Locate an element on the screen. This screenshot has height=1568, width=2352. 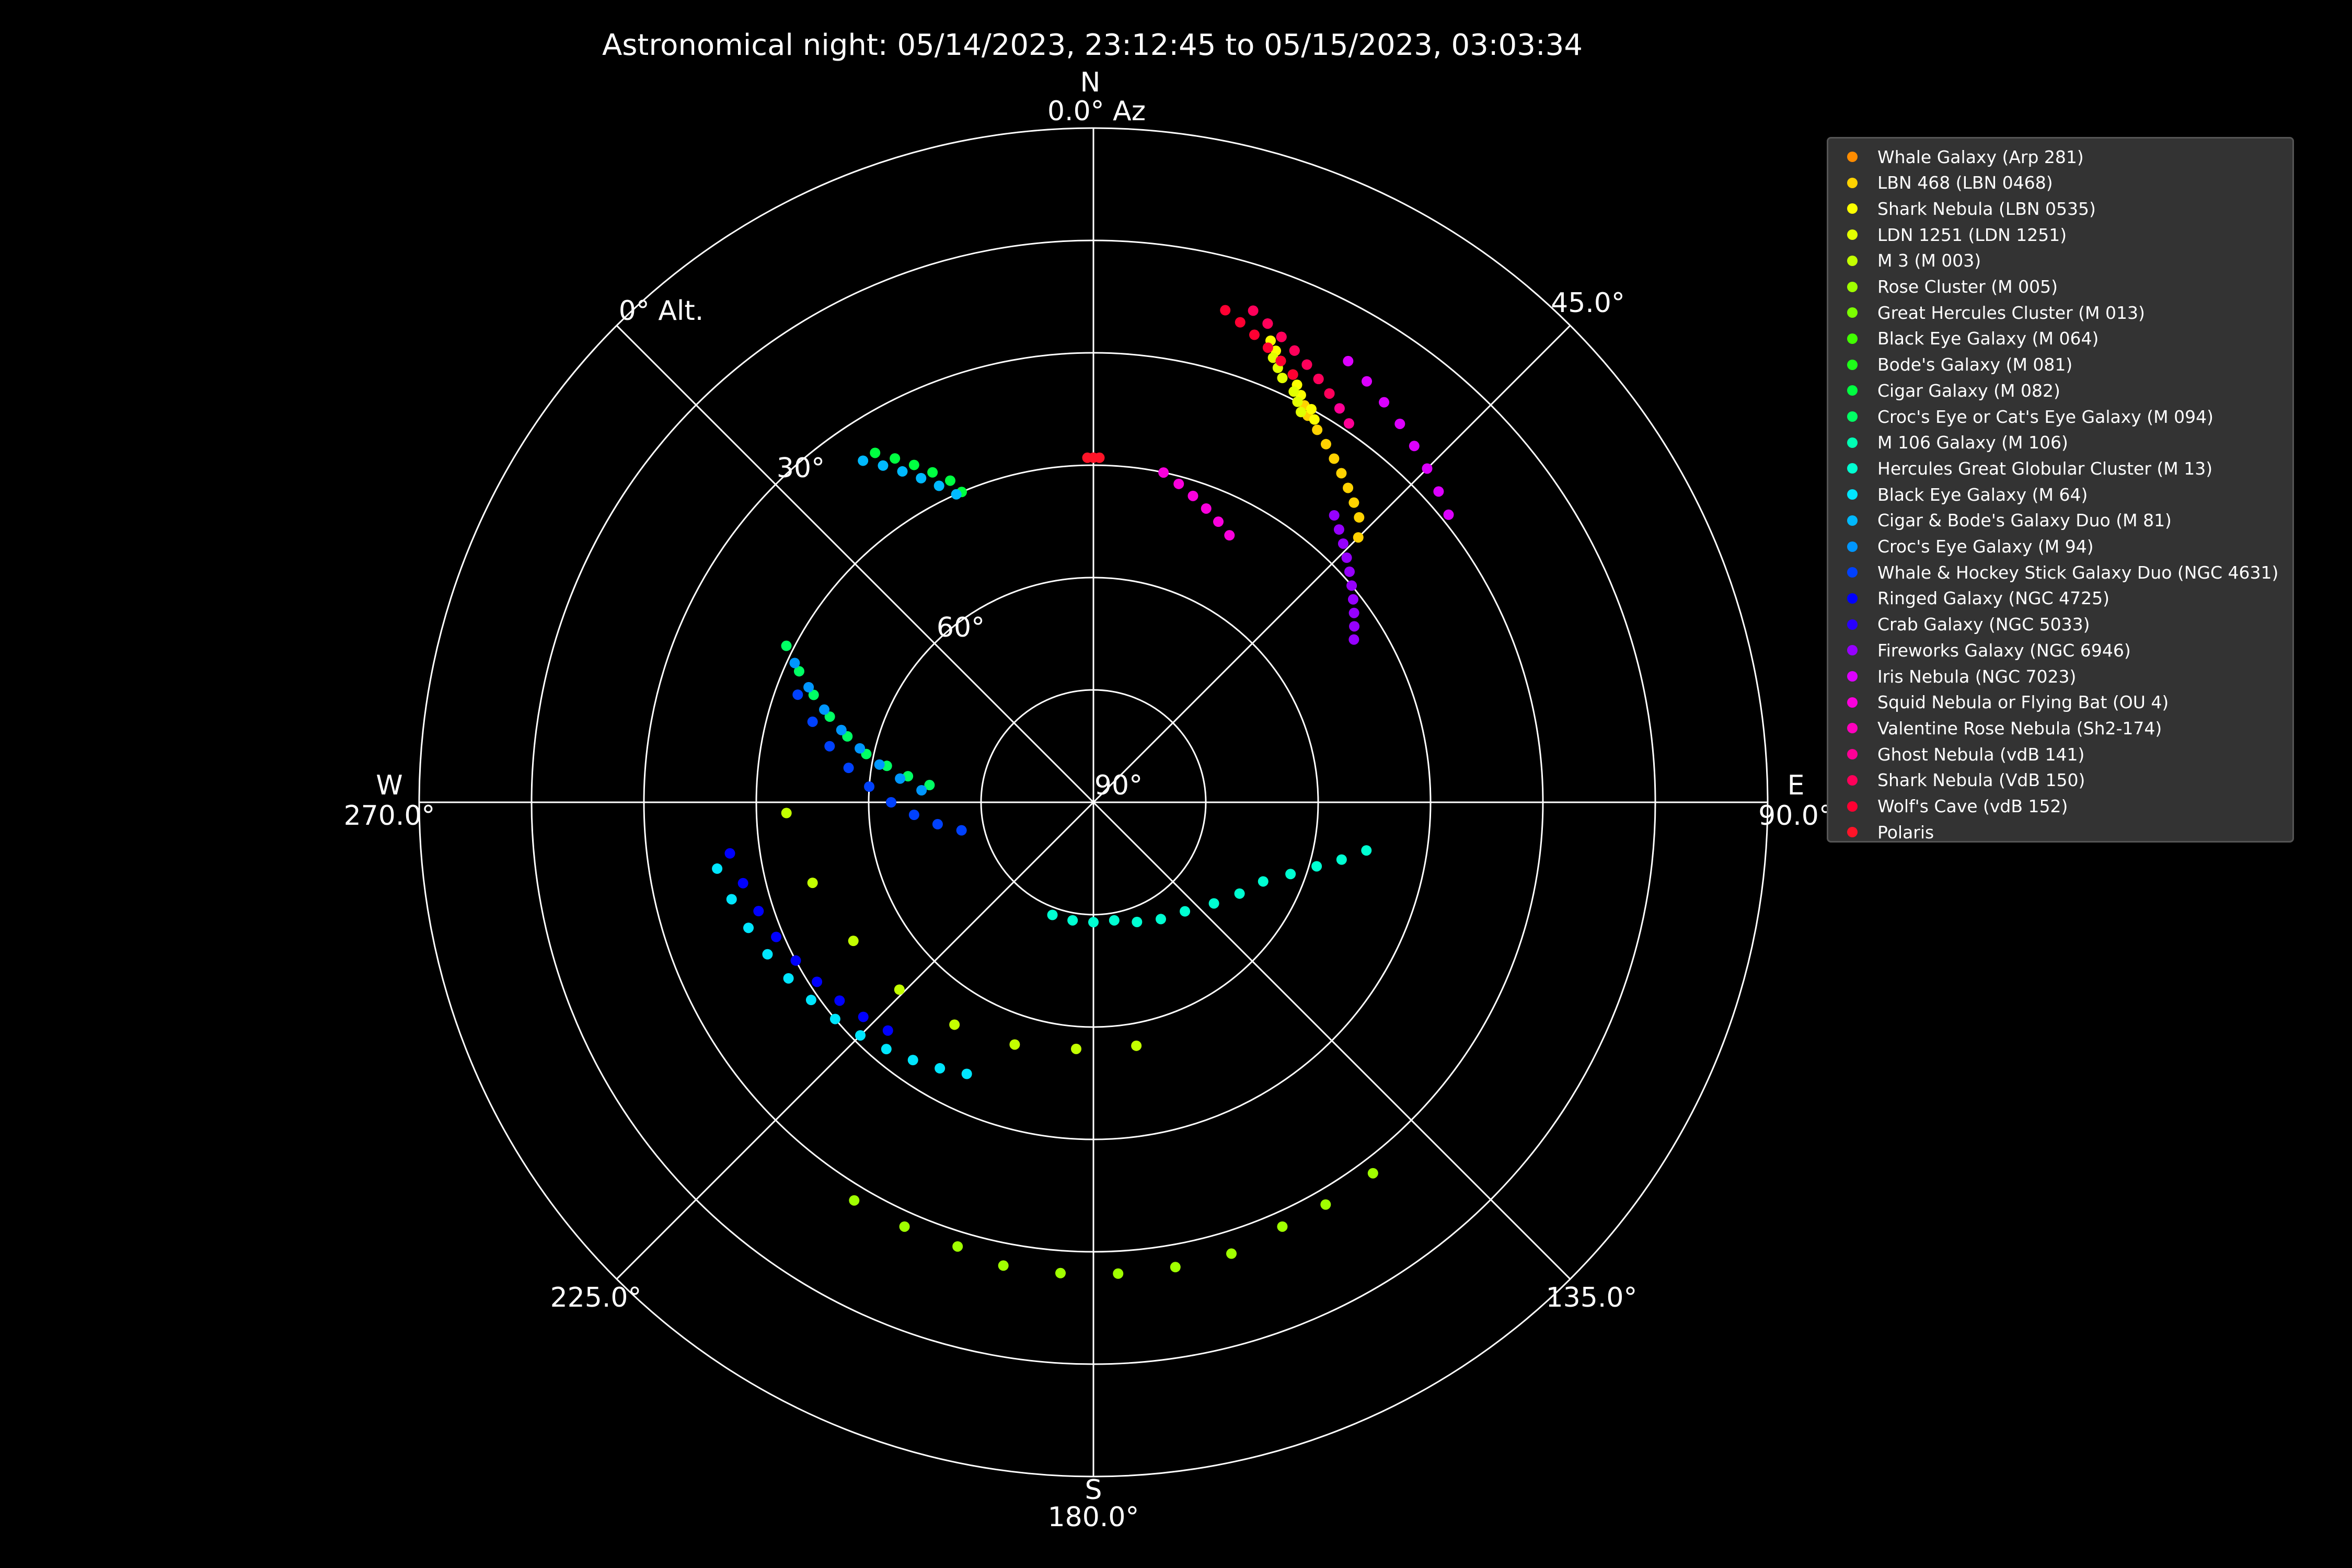
legend-label: Crab Galaxy (NGC 5033) is located at coordinates (1983, 624).